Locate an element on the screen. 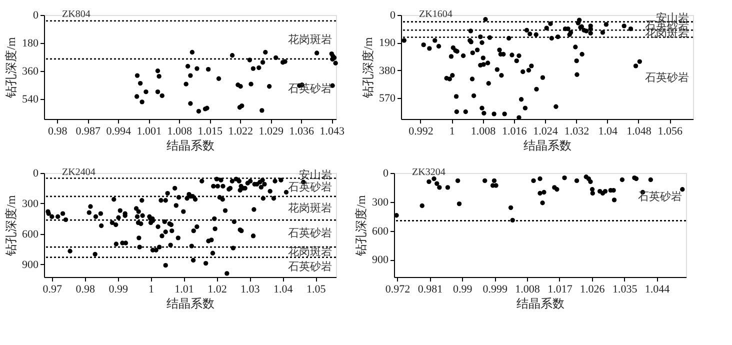 Image resolution: width=732 pixels, height=345 pixels. x-tick-label: 1.048 is located at coordinates (639, 132).